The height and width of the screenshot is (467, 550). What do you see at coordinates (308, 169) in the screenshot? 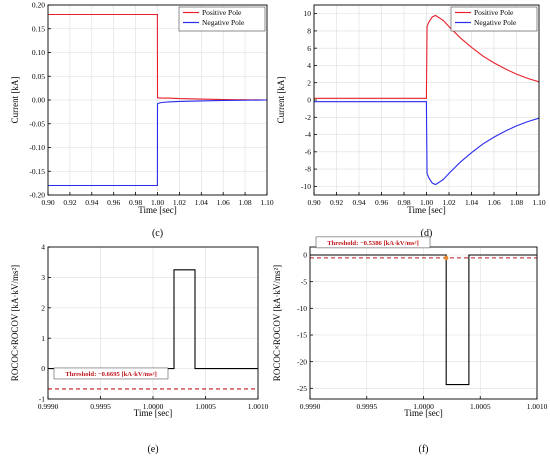
I see `y-tick-label: -8` at bounding box center [308, 169].